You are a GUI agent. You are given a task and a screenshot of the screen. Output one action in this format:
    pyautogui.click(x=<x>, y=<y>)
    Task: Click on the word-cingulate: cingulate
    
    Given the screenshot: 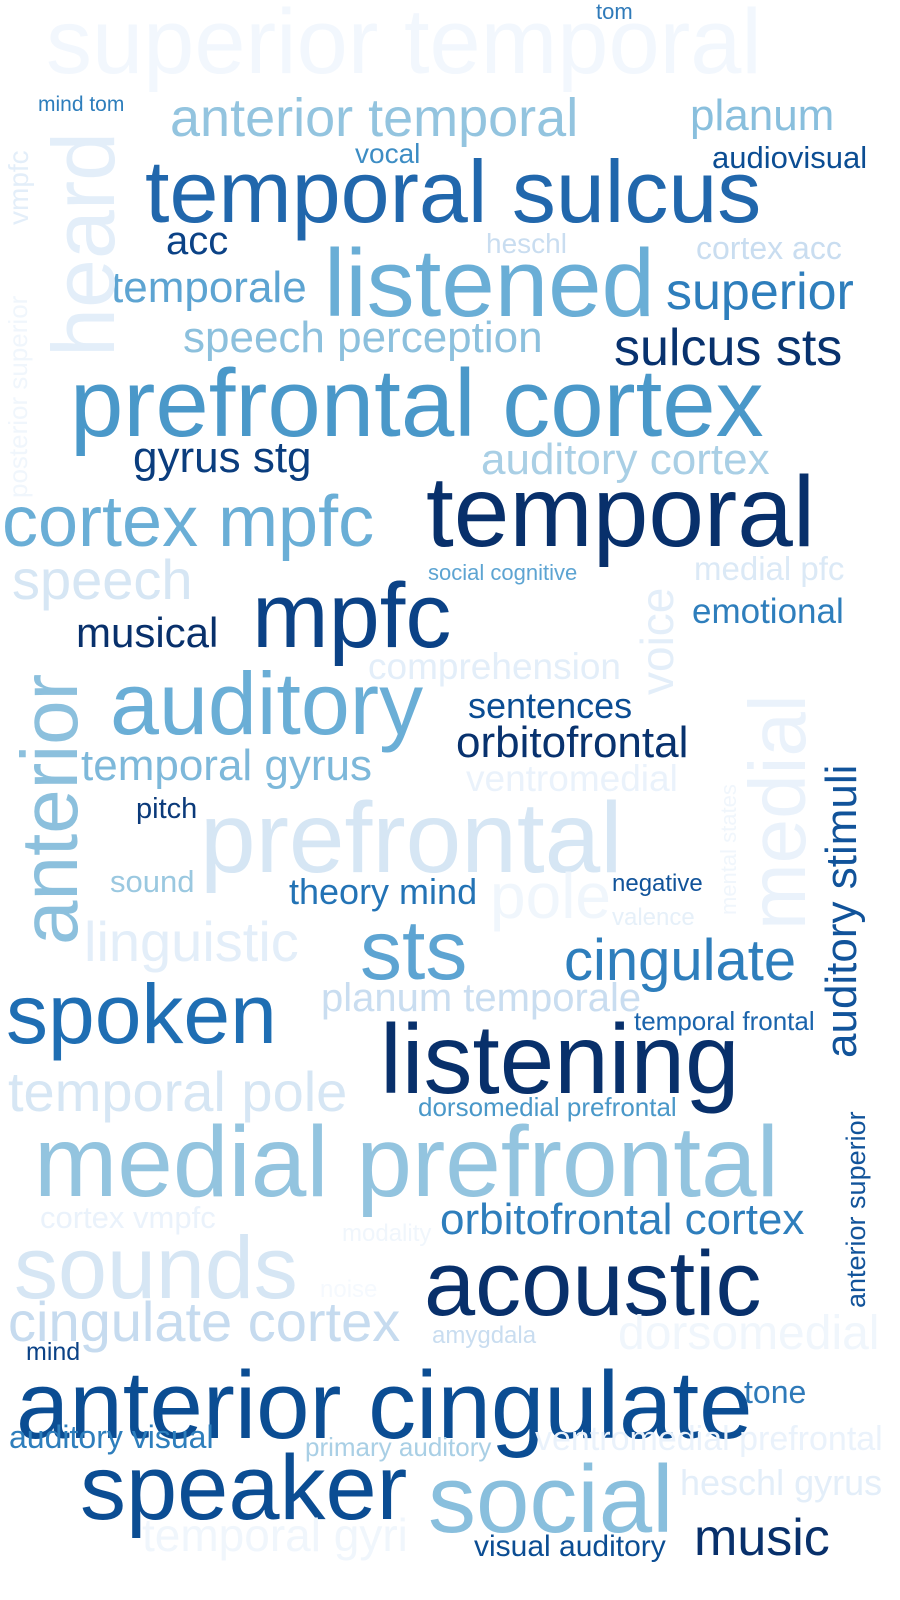 What is the action you would take?
    pyautogui.click(x=680, y=960)
    